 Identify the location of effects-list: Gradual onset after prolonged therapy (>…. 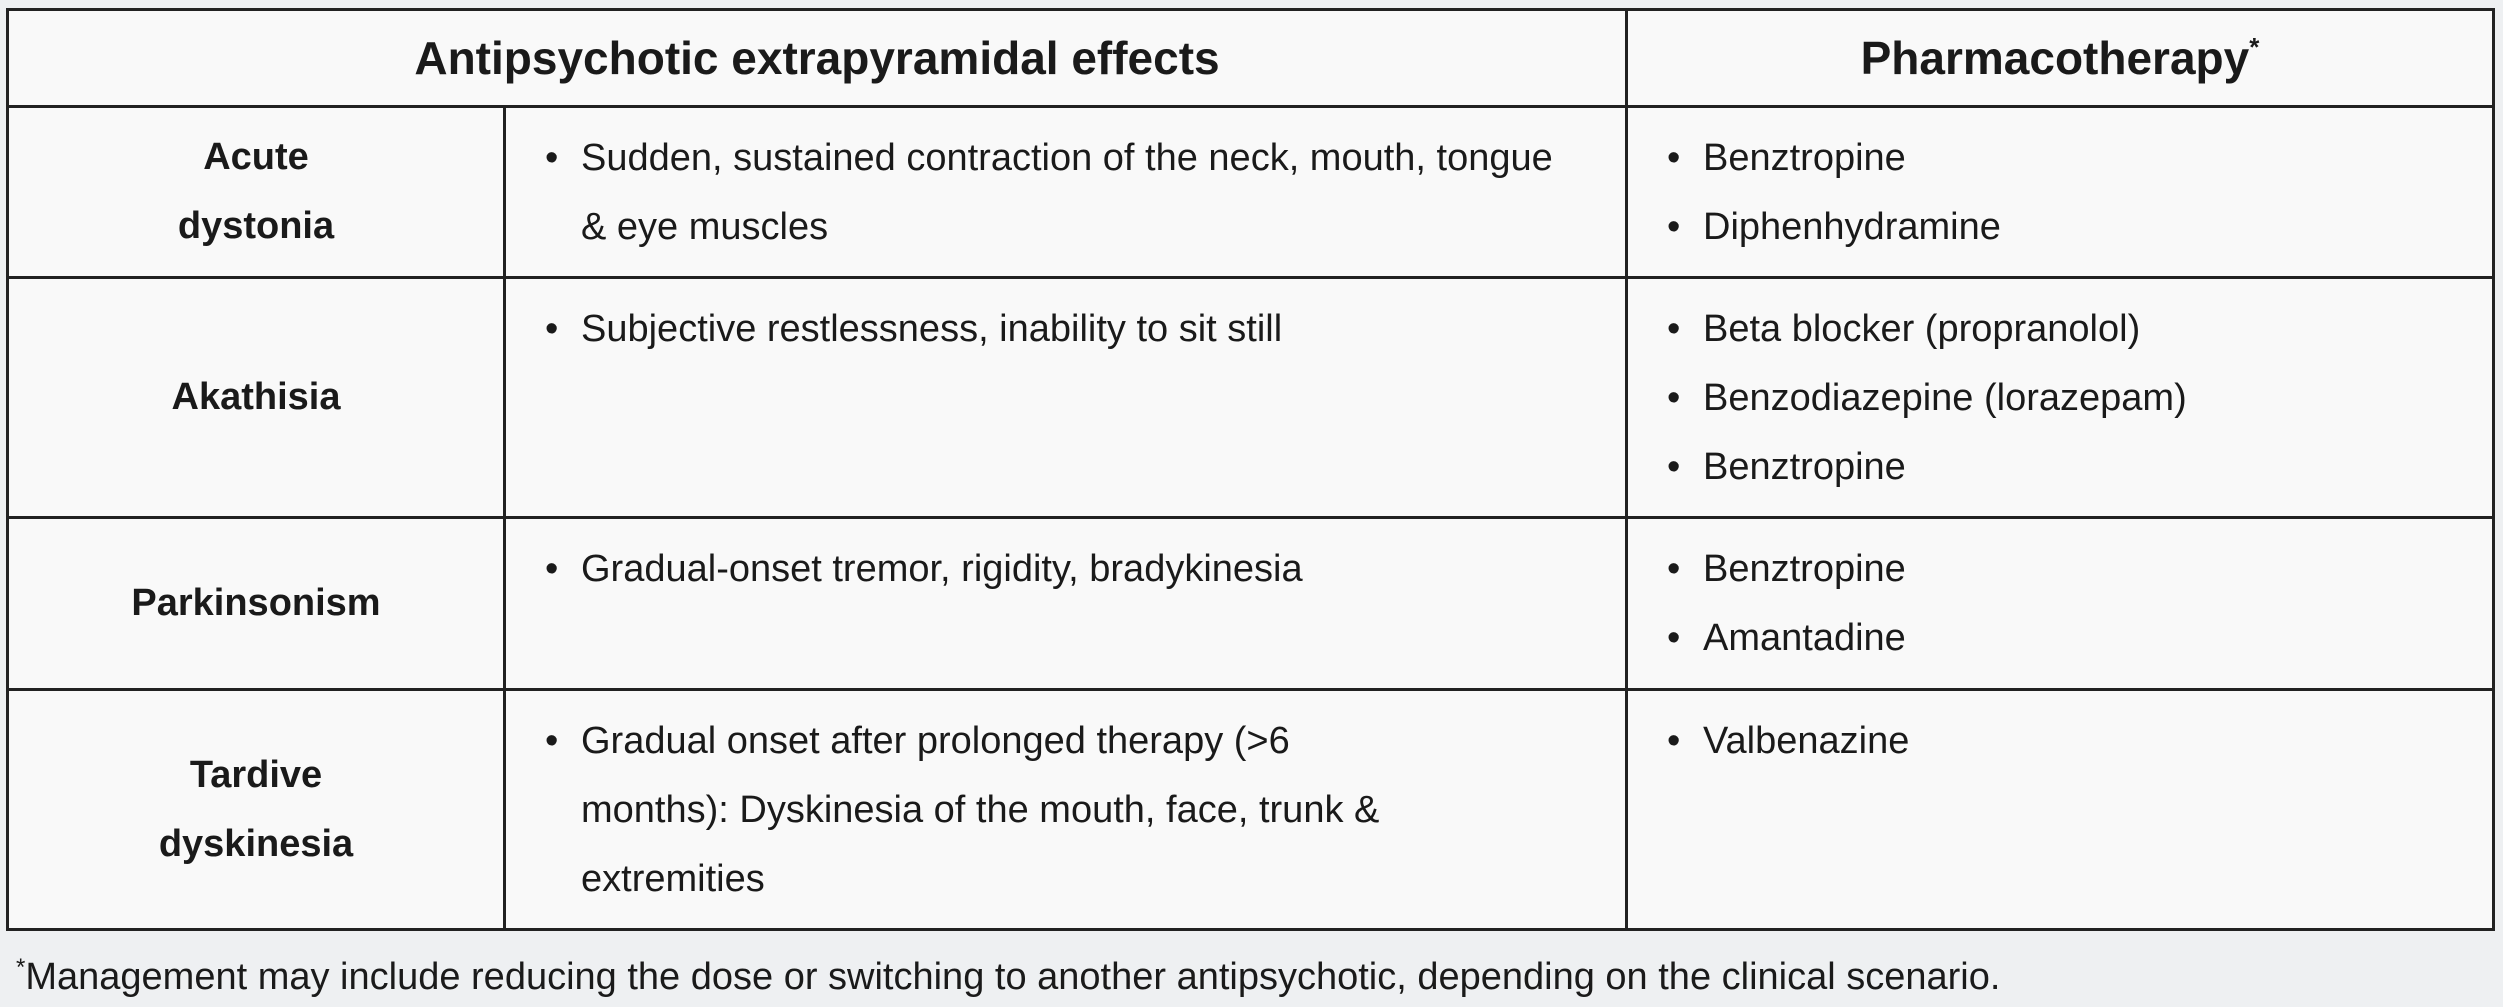
(943, 810).